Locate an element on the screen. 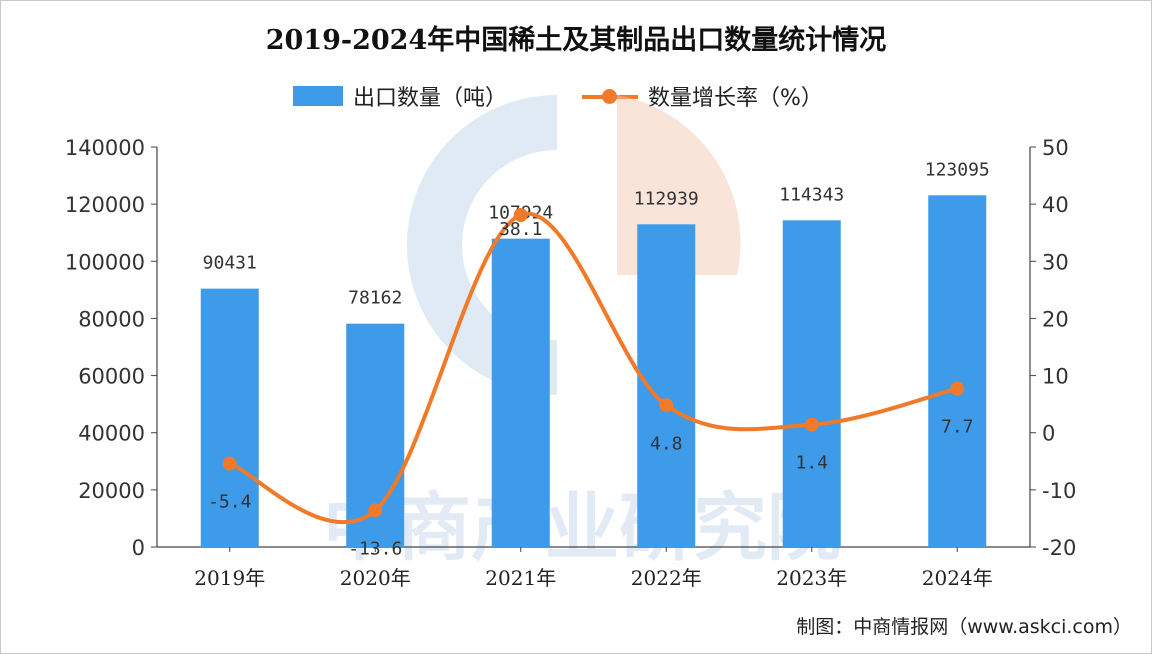 Image resolution: width=1152 pixels, height=654 pixels. watermark-text: 中商产业研究院 is located at coordinates (582, 528).